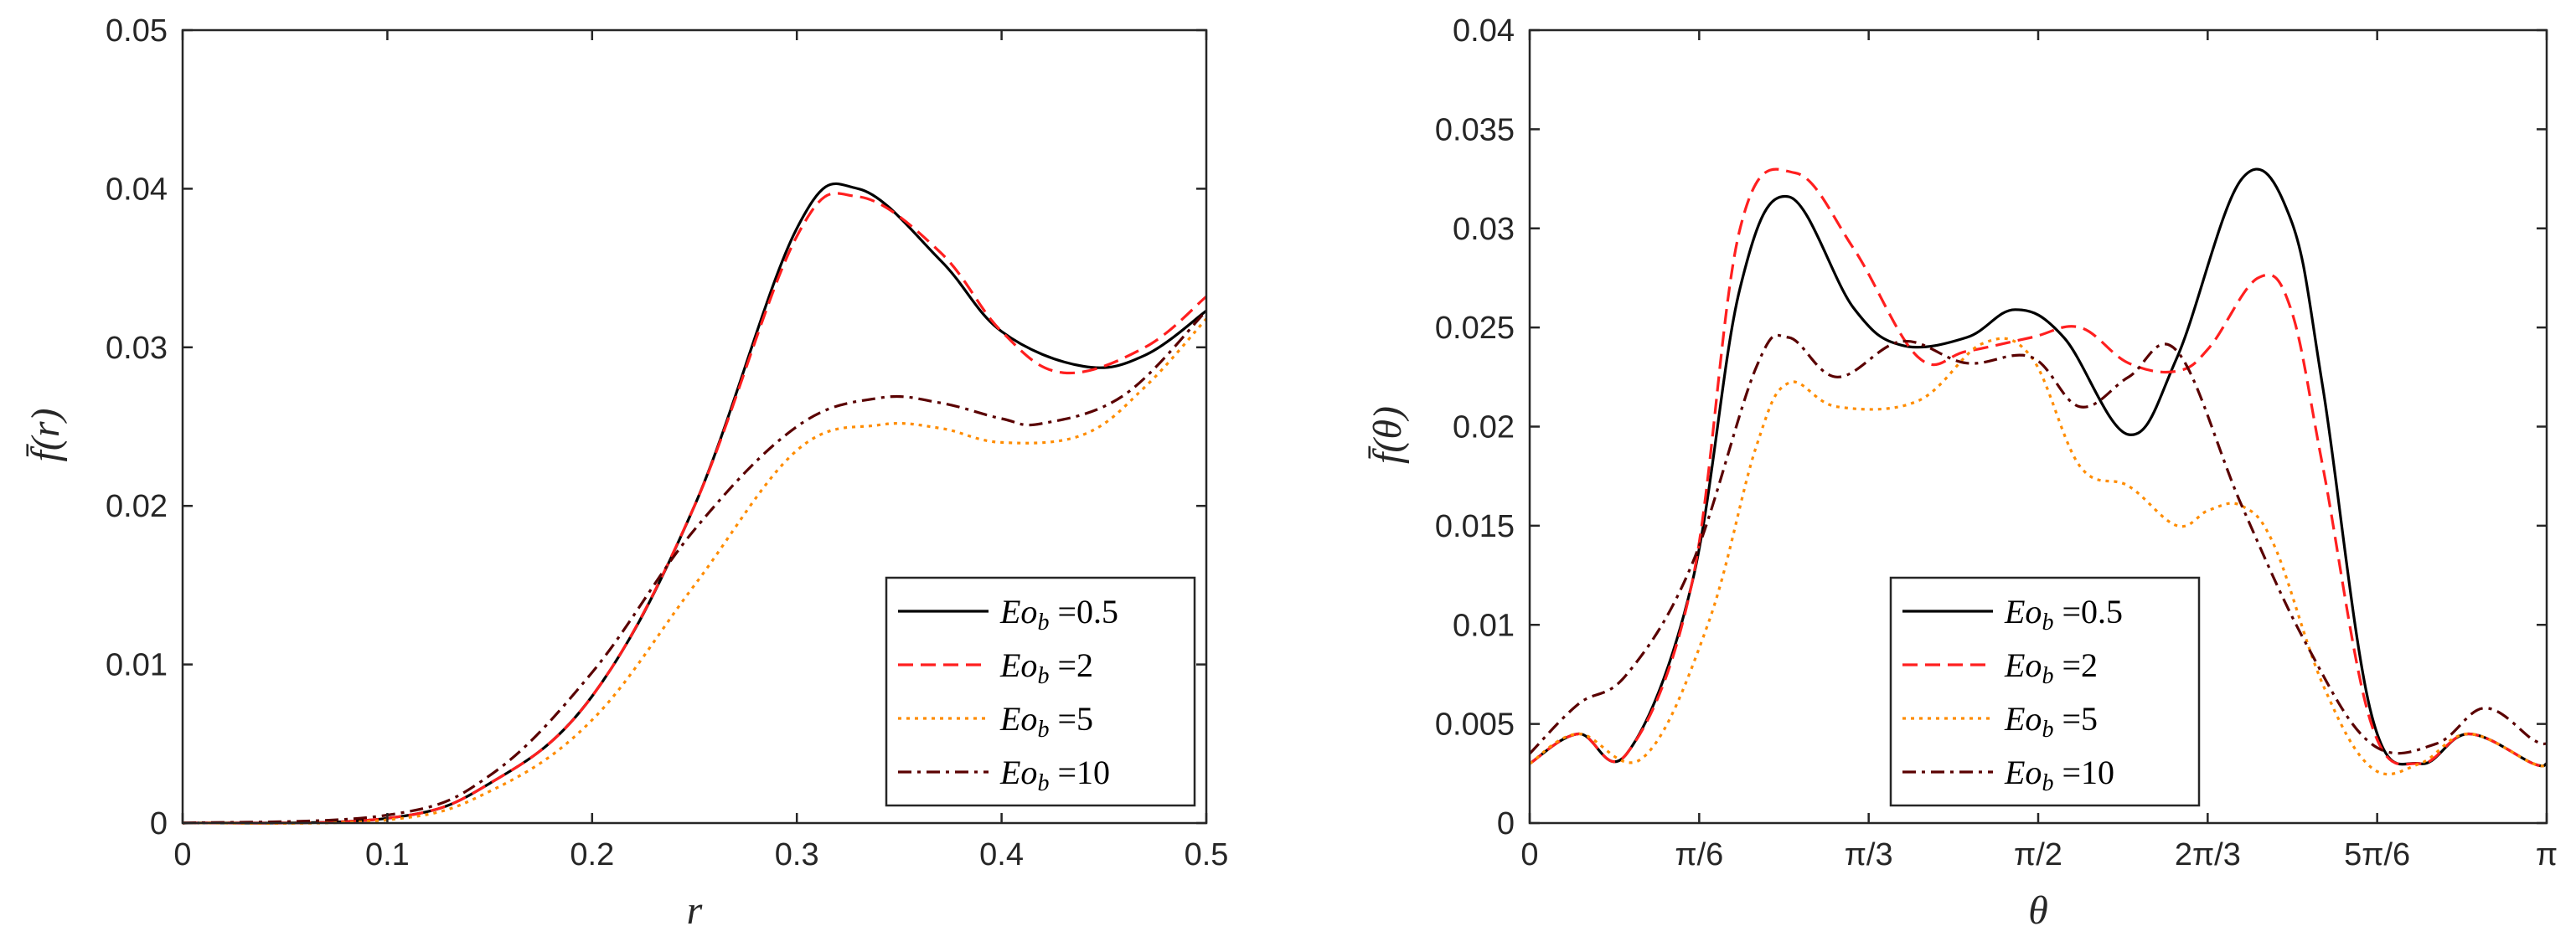  What do you see at coordinates (2038, 854) in the screenshot?
I see `x-tick-label: π/2` at bounding box center [2038, 854].